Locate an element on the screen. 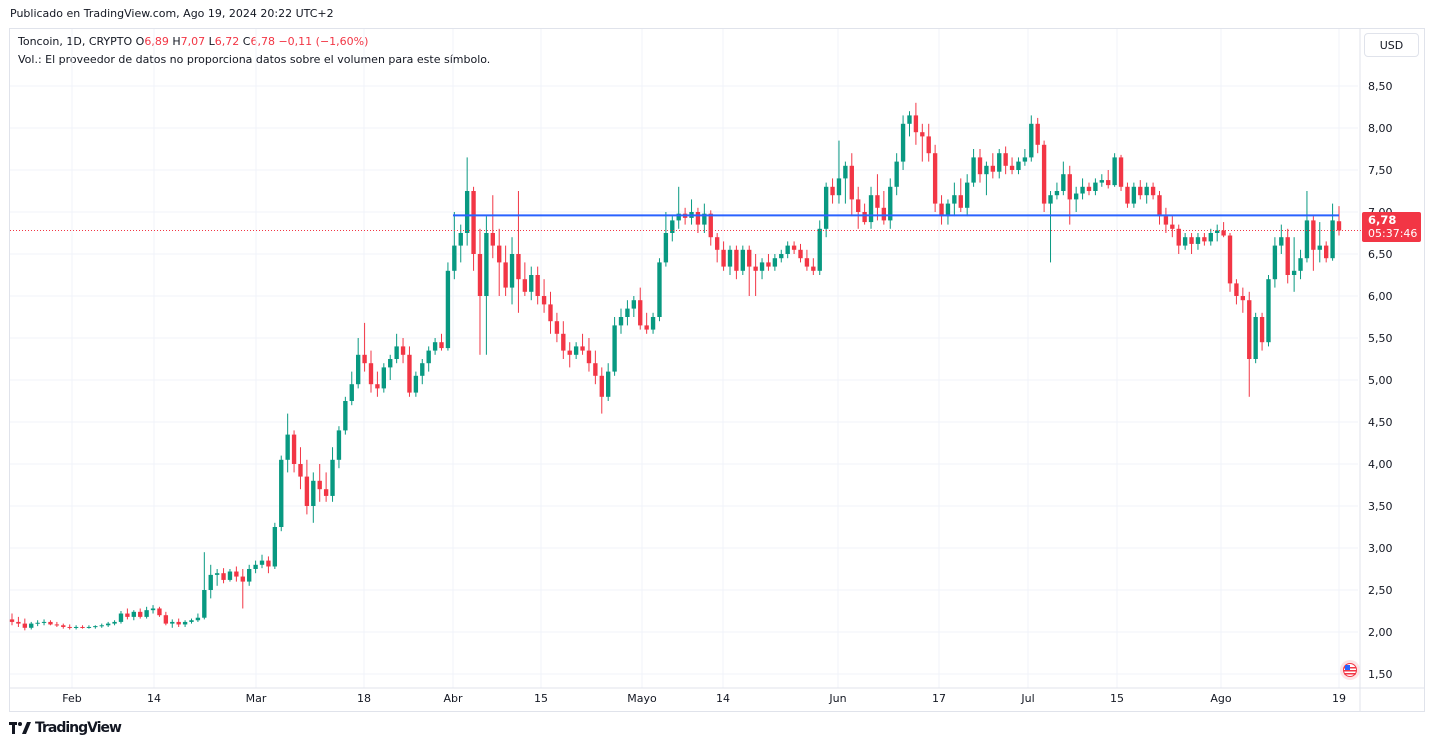  tradingview-logo-icon is located at coordinates (20, 728).